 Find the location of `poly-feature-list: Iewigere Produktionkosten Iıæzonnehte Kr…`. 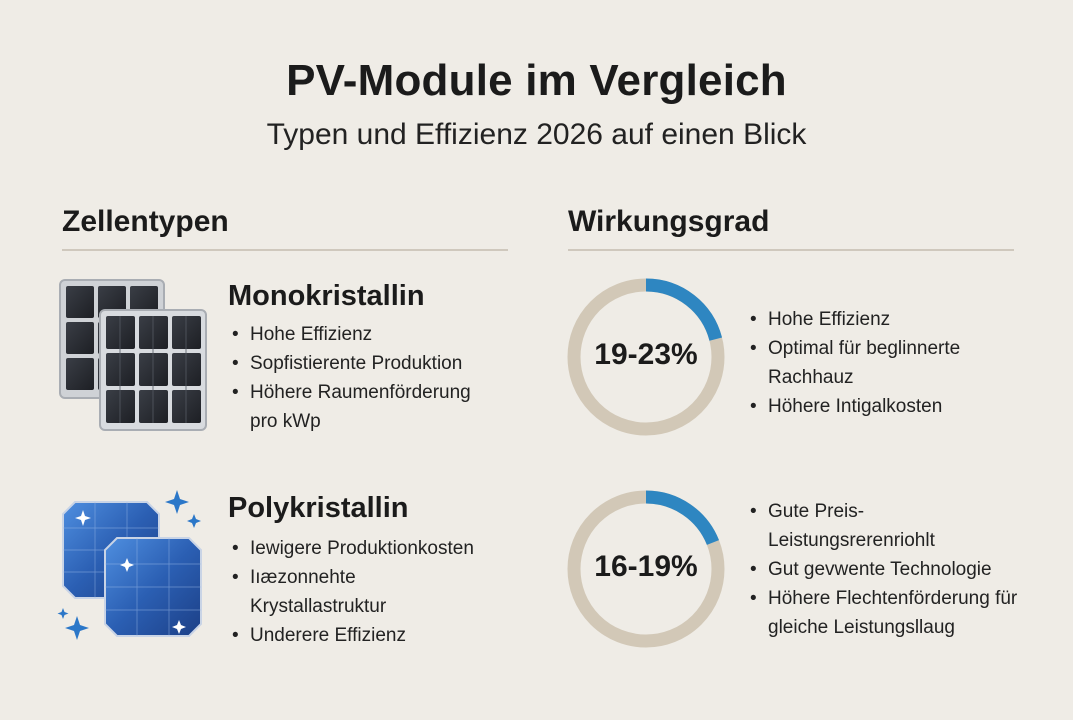

poly-feature-list: Iewigere Produktionkosten Iıæzonnehte Kr… is located at coordinates (380, 592).